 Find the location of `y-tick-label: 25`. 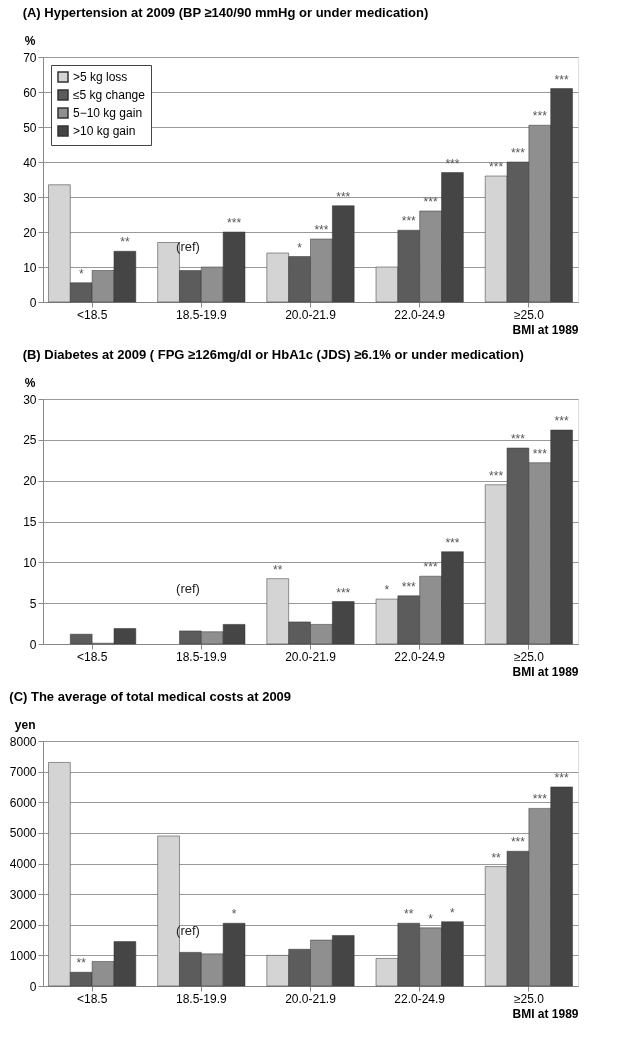

y-tick-label: 25 is located at coordinates (30, 440).